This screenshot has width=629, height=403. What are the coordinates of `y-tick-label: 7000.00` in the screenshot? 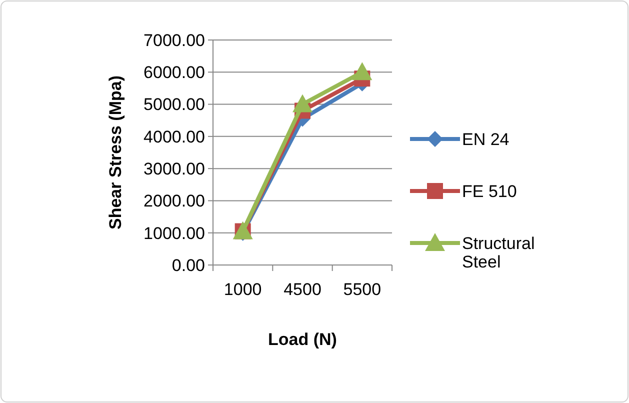 It's located at (174, 40).